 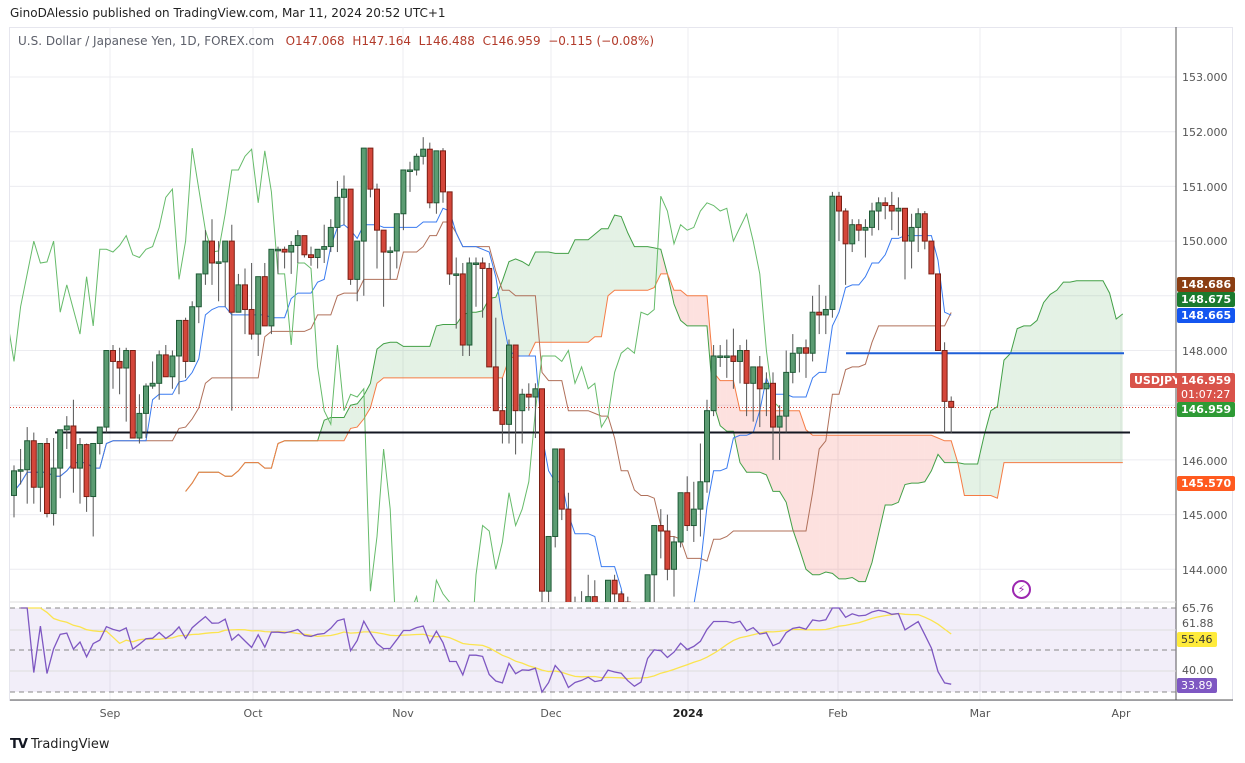 What do you see at coordinates (1197, 639) in the screenshot?
I see `rsi-ma-tag: 55.46` at bounding box center [1197, 639].